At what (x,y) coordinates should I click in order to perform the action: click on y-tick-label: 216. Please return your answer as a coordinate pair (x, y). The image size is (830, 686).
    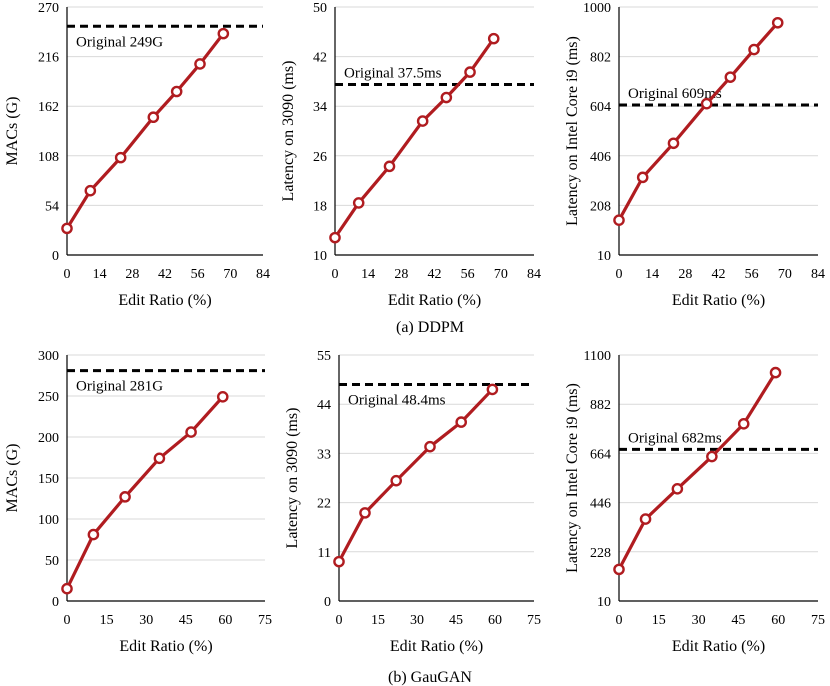
    Looking at the image, I should click on (48, 58).